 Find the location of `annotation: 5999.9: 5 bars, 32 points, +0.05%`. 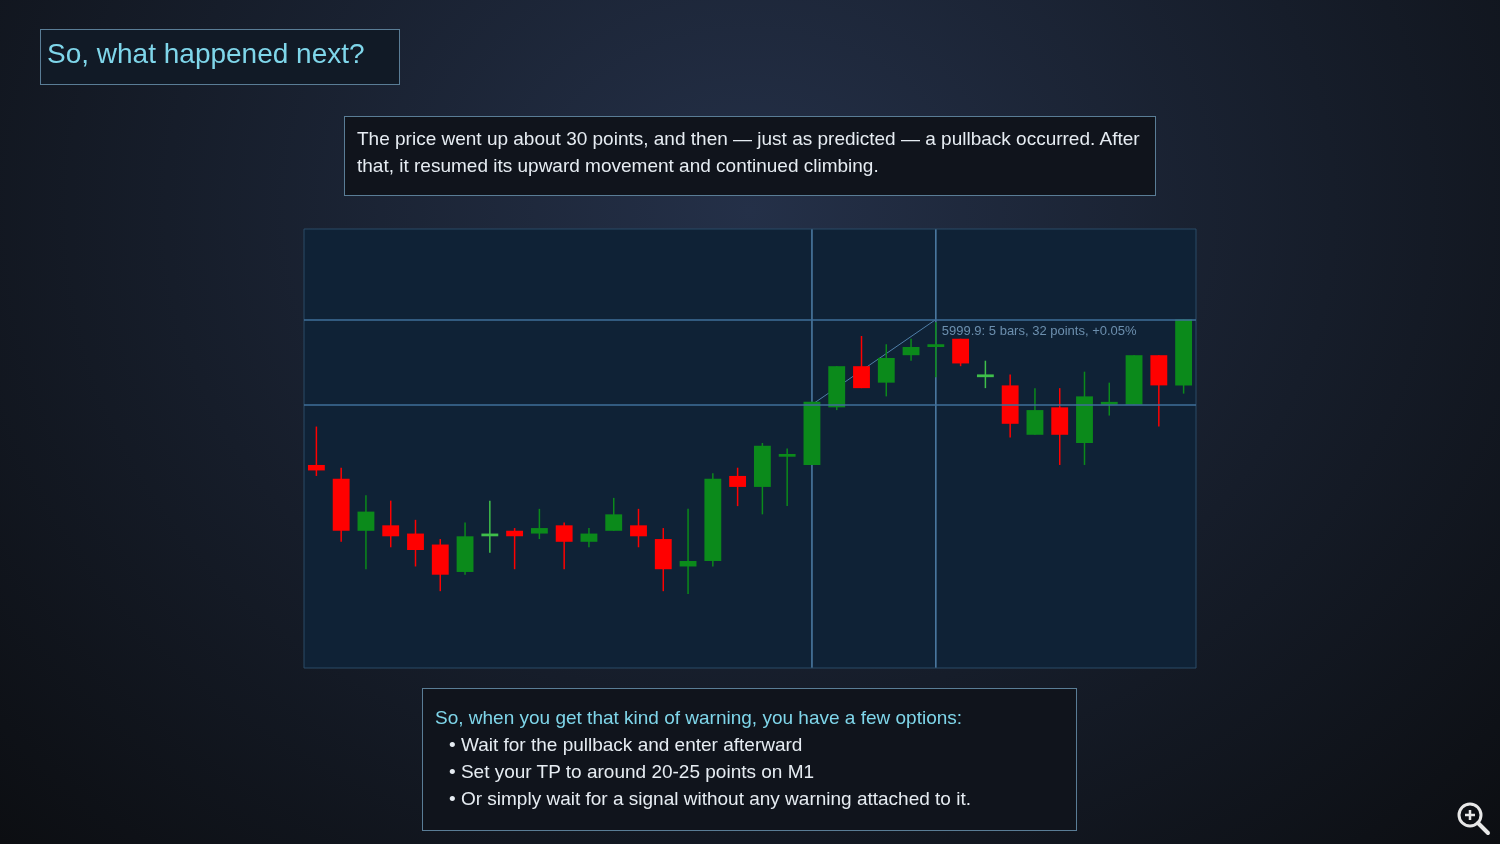

annotation: 5999.9: 5 bars, 32 points, +0.05% is located at coordinates (1039, 330).